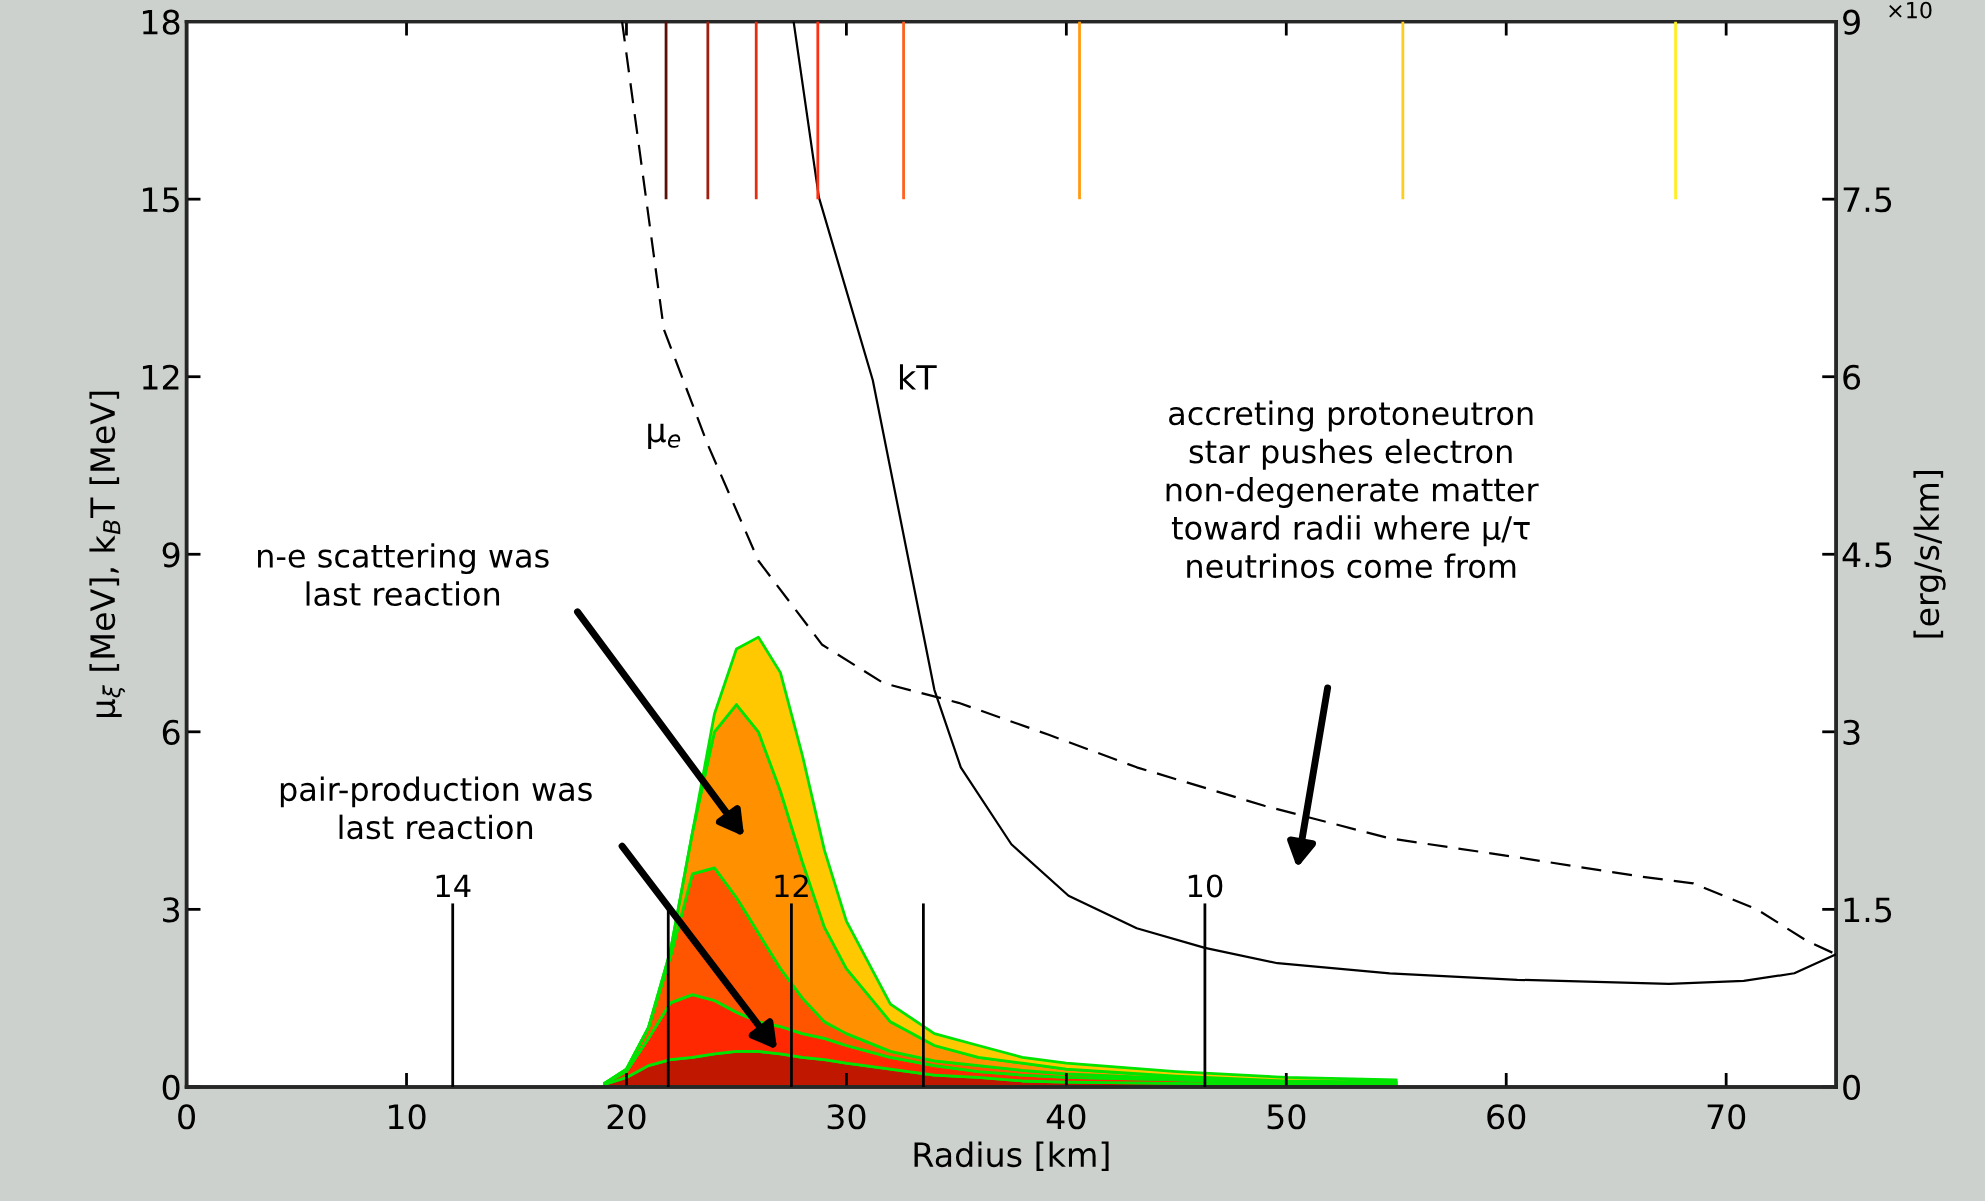  Describe the element at coordinates (1851, 1087) in the screenshot. I see `y2-tick-label: 0` at that location.